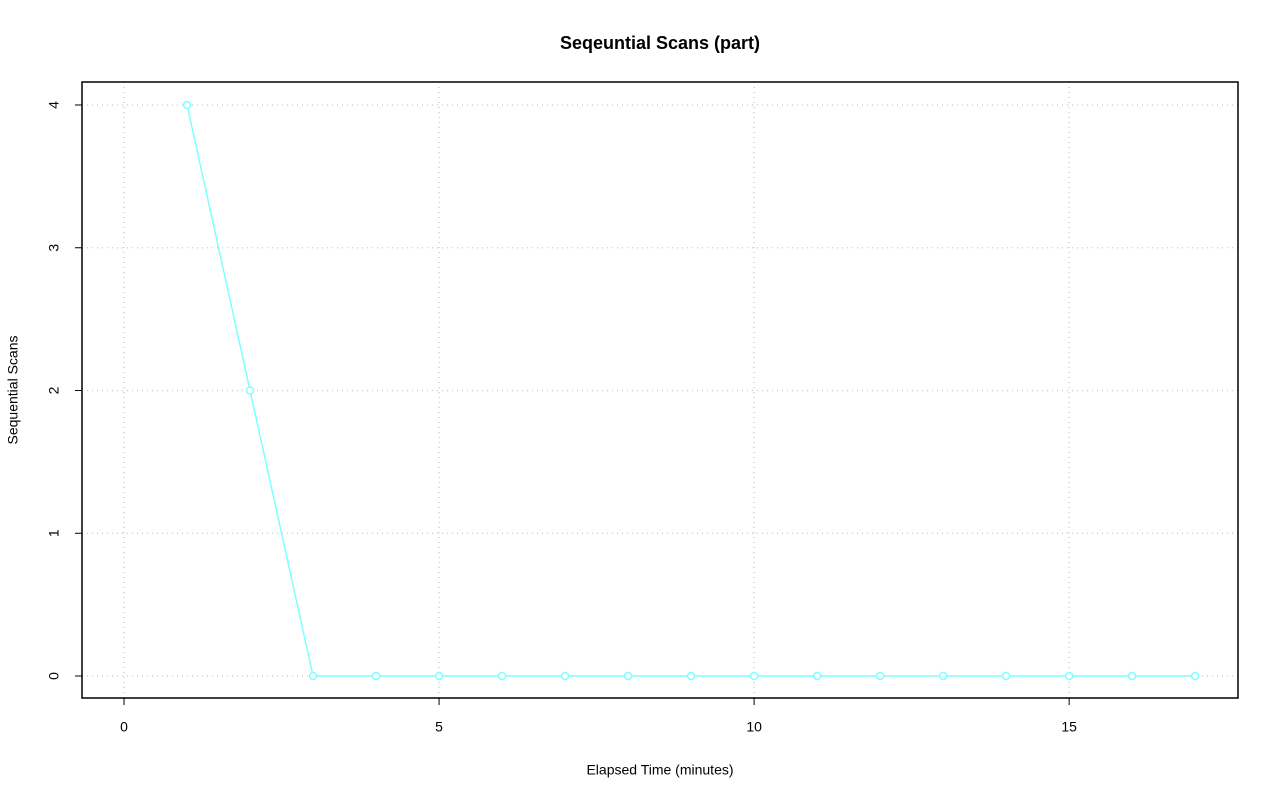 The image size is (1280, 801). Describe the element at coordinates (54, 390) in the screenshot. I see `y-tick-label: 2` at that location.